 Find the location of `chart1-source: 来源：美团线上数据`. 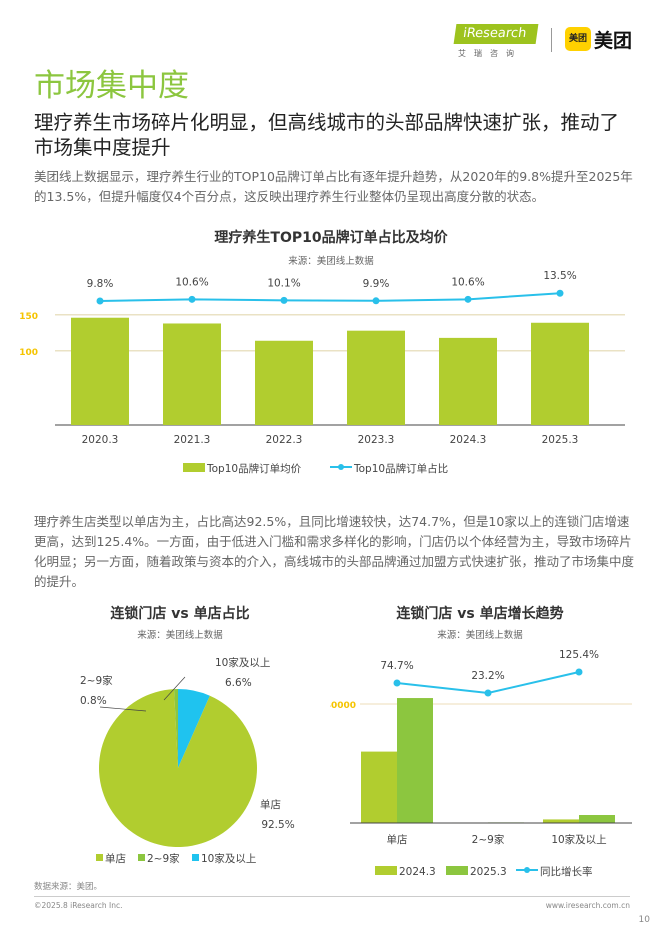

chart1-source: 来源：美团线上数据 is located at coordinates (331, 261).